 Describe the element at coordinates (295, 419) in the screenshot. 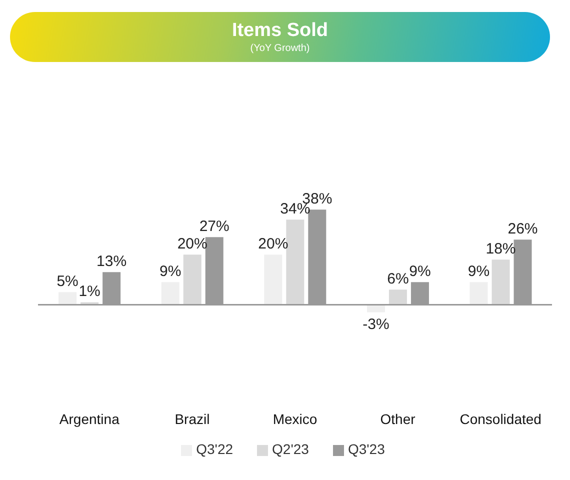

I see `x-tick-label: Mexico` at that location.